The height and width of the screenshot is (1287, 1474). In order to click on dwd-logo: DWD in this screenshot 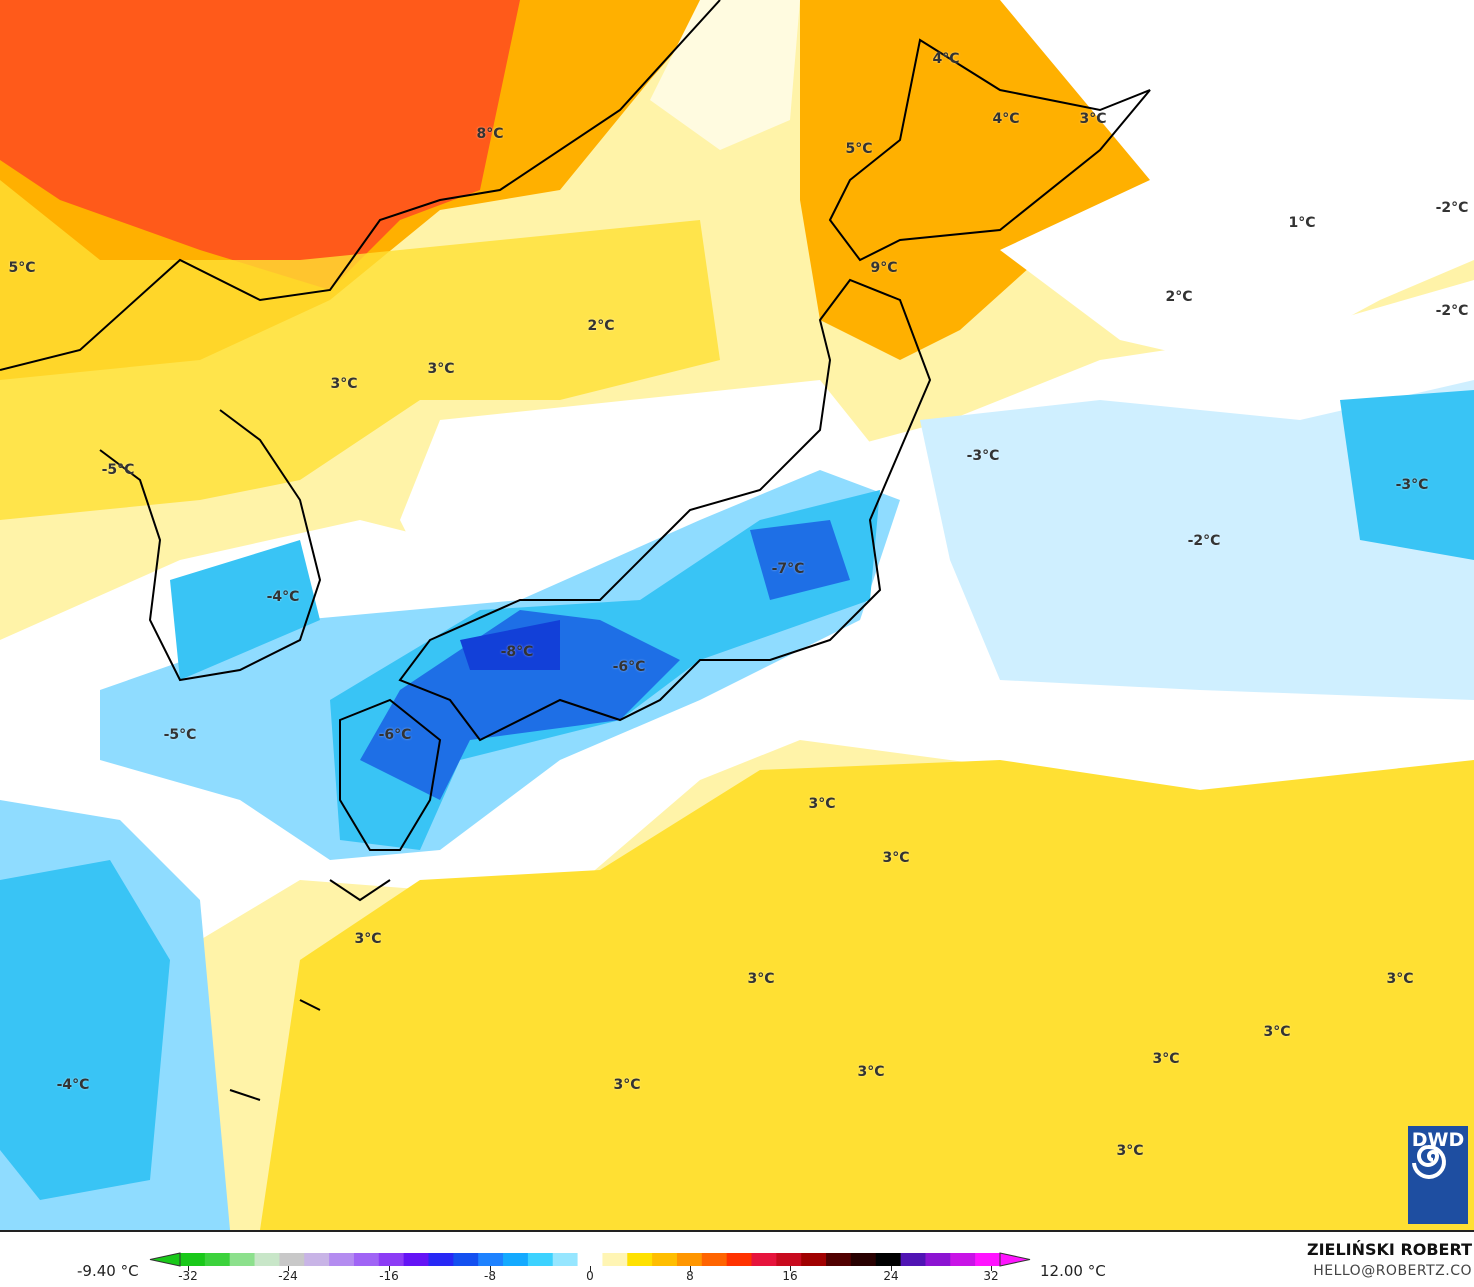, I will do `click(1438, 1175)`.